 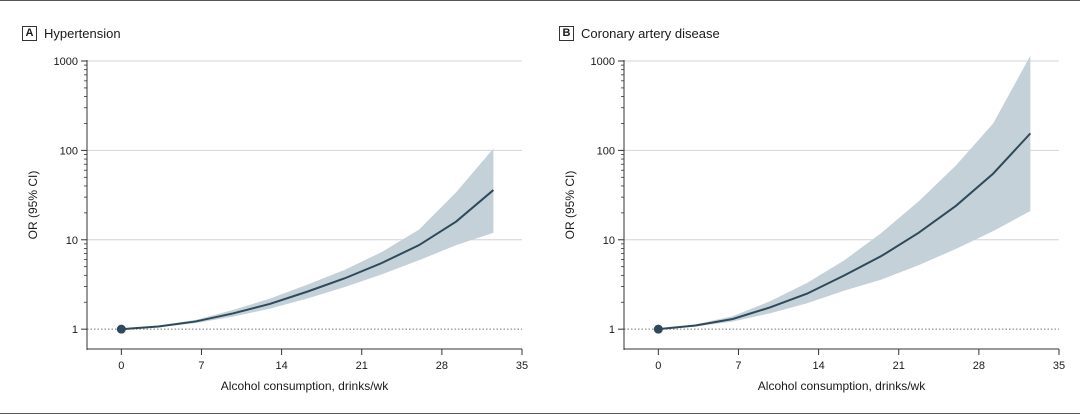 What do you see at coordinates (308, 260) in the screenshot?
I see `estimate-line` at bounding box center [308, 260].